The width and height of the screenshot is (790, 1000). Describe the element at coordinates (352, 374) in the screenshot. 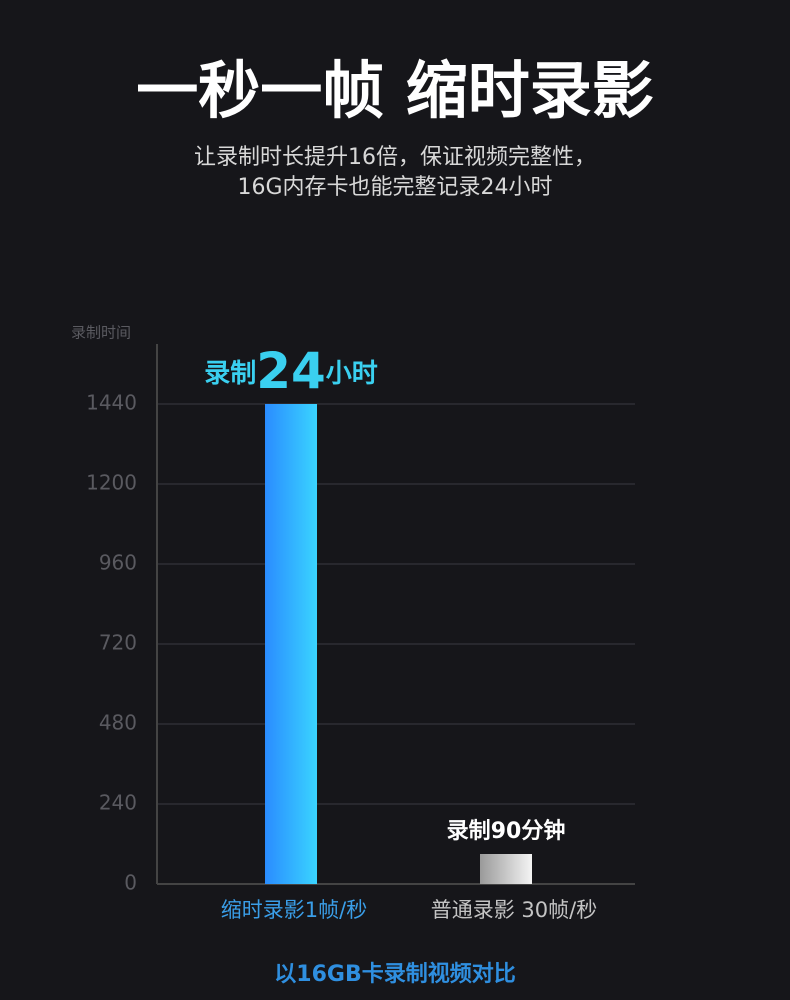

I see `value-label-part: 小时` at that location.